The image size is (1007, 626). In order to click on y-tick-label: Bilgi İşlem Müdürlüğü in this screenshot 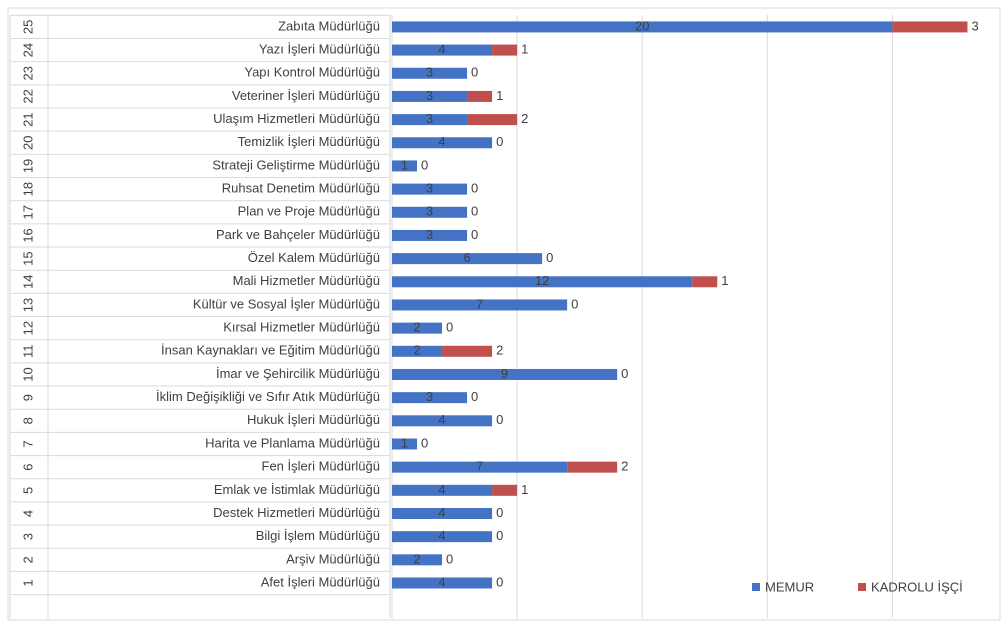, I will do `click(318, 535)`.